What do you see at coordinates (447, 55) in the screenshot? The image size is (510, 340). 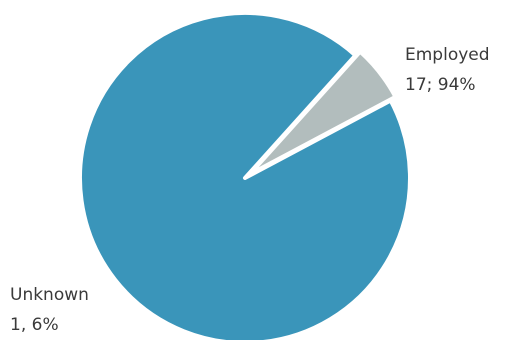 I see `slice-label-employed: Employed` at bounding box center [447, 55].